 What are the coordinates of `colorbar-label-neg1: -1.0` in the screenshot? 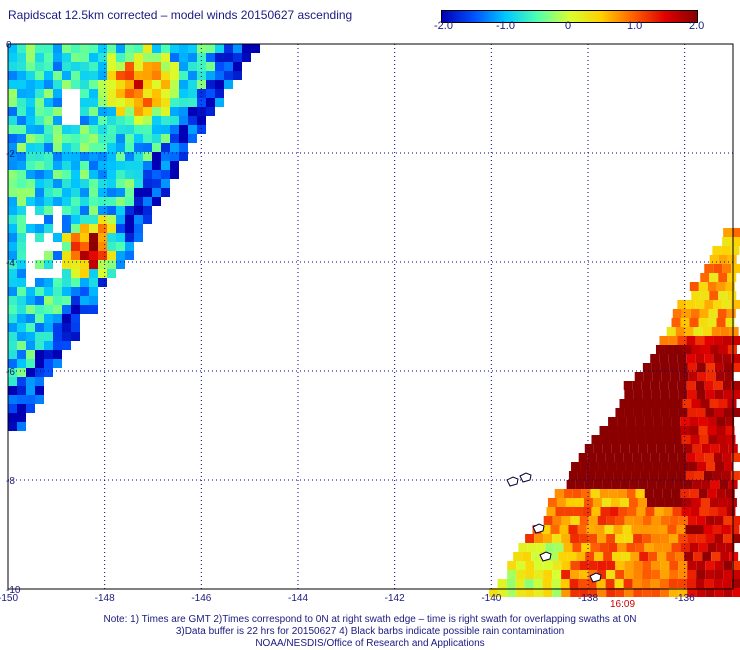 It's located at (505, 26).